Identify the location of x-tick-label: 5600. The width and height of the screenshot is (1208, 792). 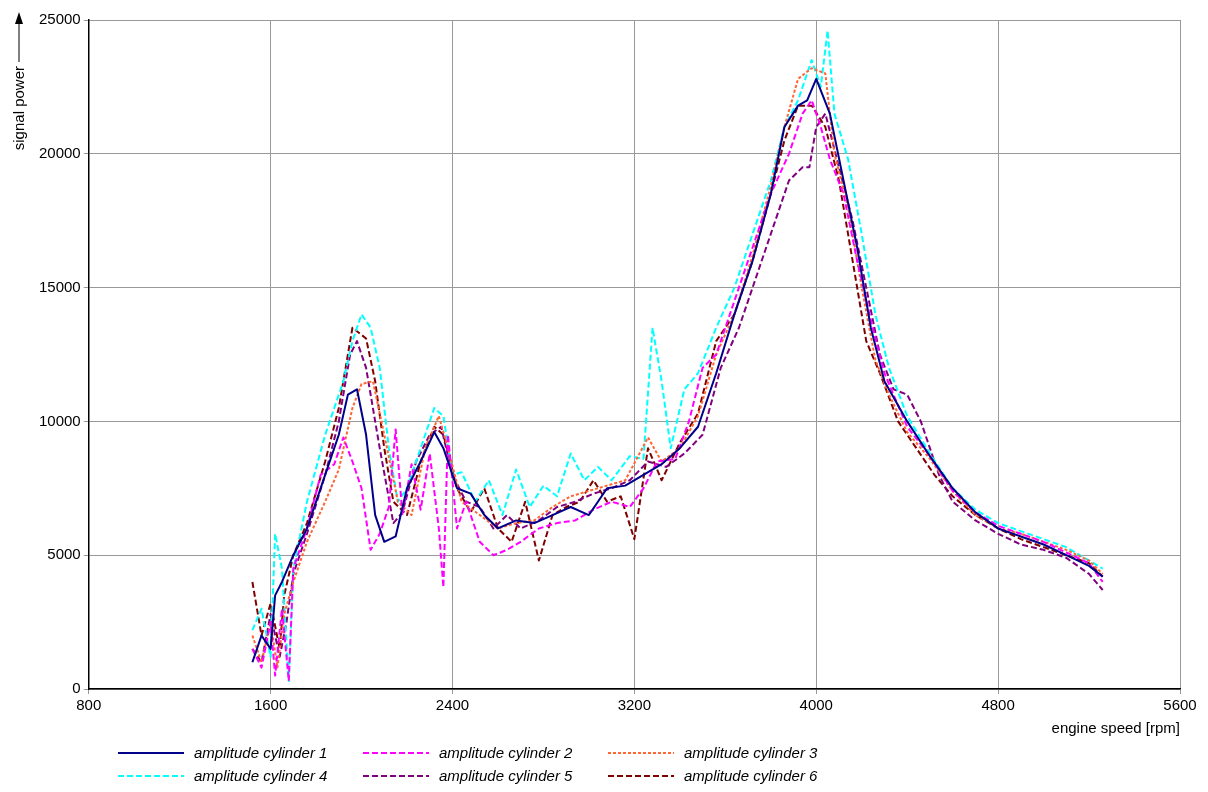
(1180, 705).